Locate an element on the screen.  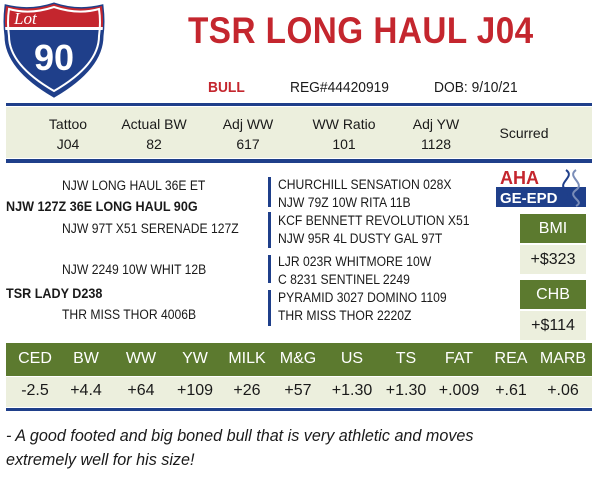
epd-value-mg: +57 is located at coordinates (298, 390).